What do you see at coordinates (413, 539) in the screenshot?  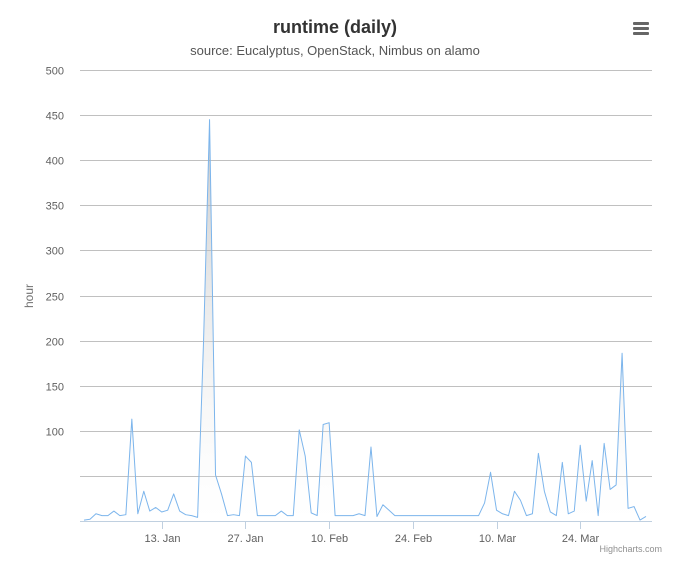 I see `x-tick-label: 24. Feb` at bounding box center [413, 539].